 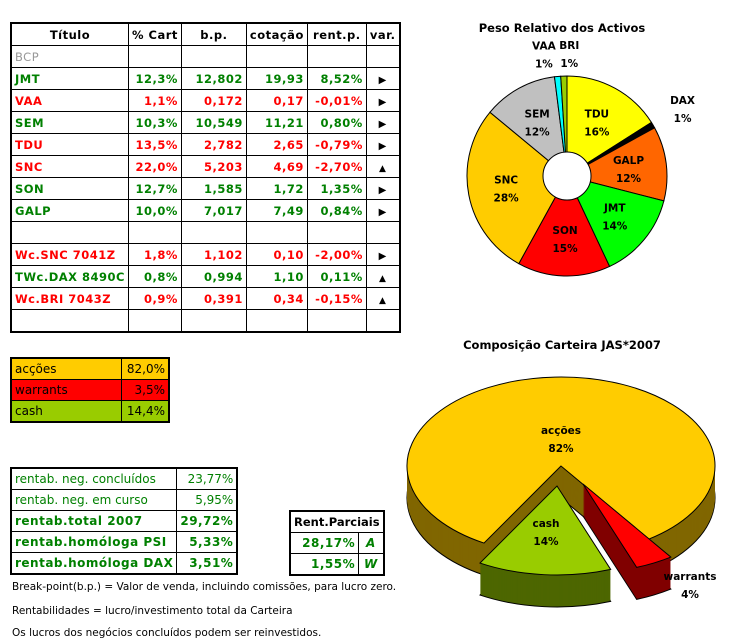 I want to click on pie1-title: Peso Relativo dos Activos, so click(x=562, y=28).